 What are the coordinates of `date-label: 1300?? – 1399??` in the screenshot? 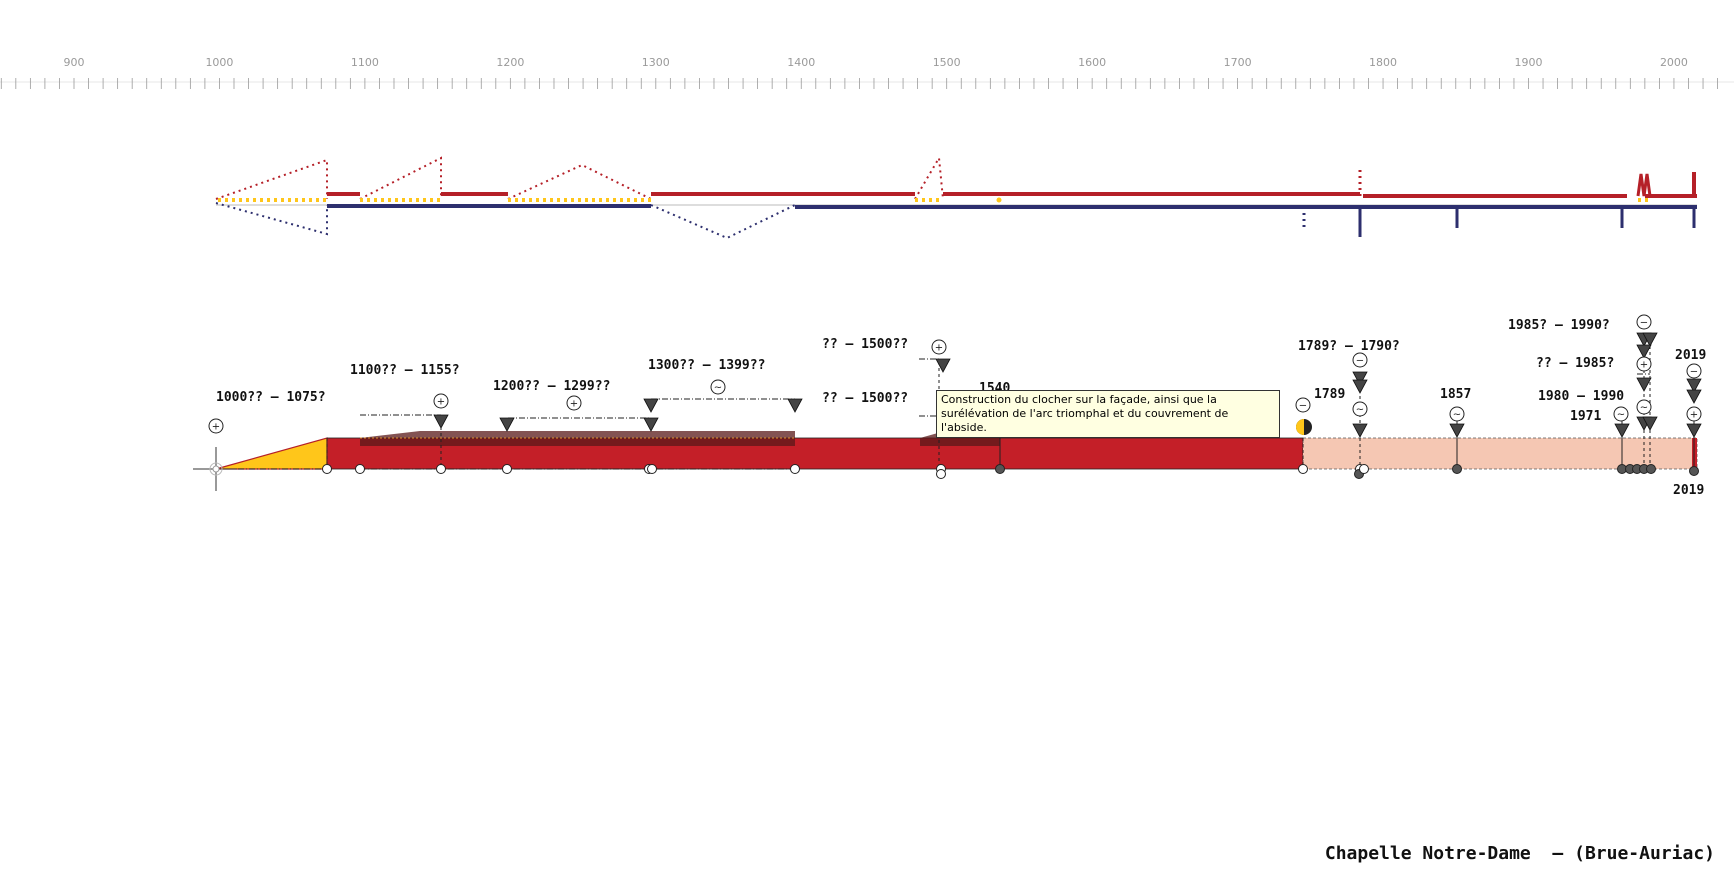 It's located at (706, 365).